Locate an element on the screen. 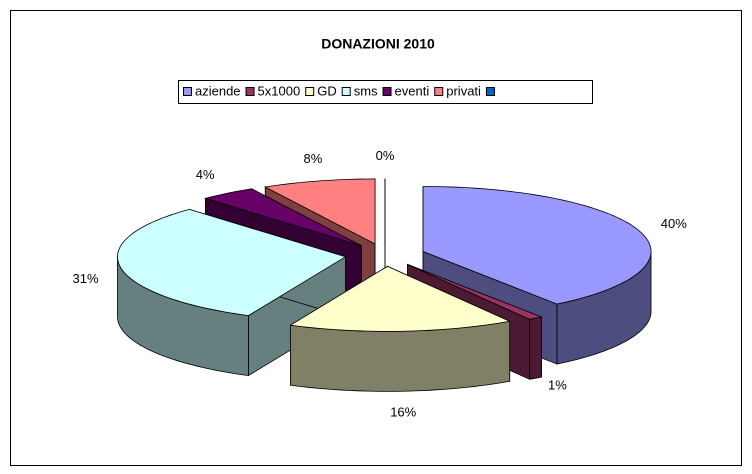 The width and height of the screenshot is (752, 474). legend-label: eventi is located at coordinates (412, 90).